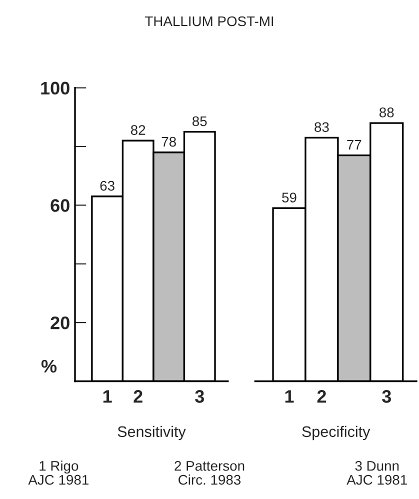 Image resolution: width=419 pixels, height=499 pixels. Describe the element at coordinates (49, 366) in the screenshot. I see `y-axis-title: %` at that location.